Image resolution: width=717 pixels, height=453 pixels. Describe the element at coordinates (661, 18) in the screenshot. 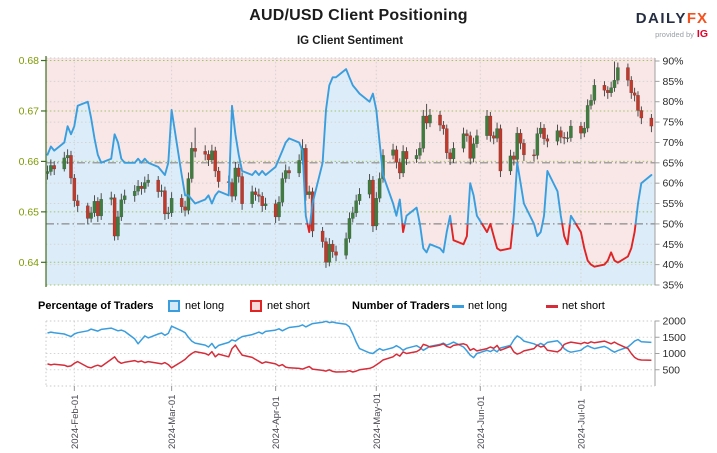

I see `dailyfx-logo-daily: DAILY` at that location.